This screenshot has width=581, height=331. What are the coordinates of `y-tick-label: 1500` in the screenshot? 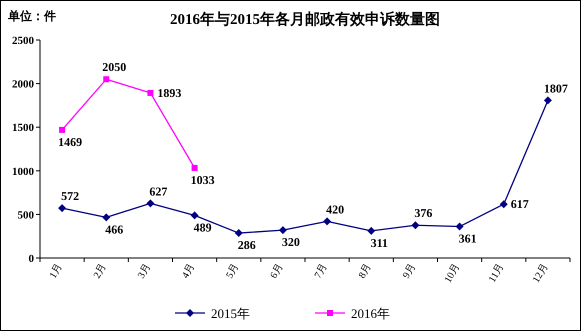 It's located at (23, 128).